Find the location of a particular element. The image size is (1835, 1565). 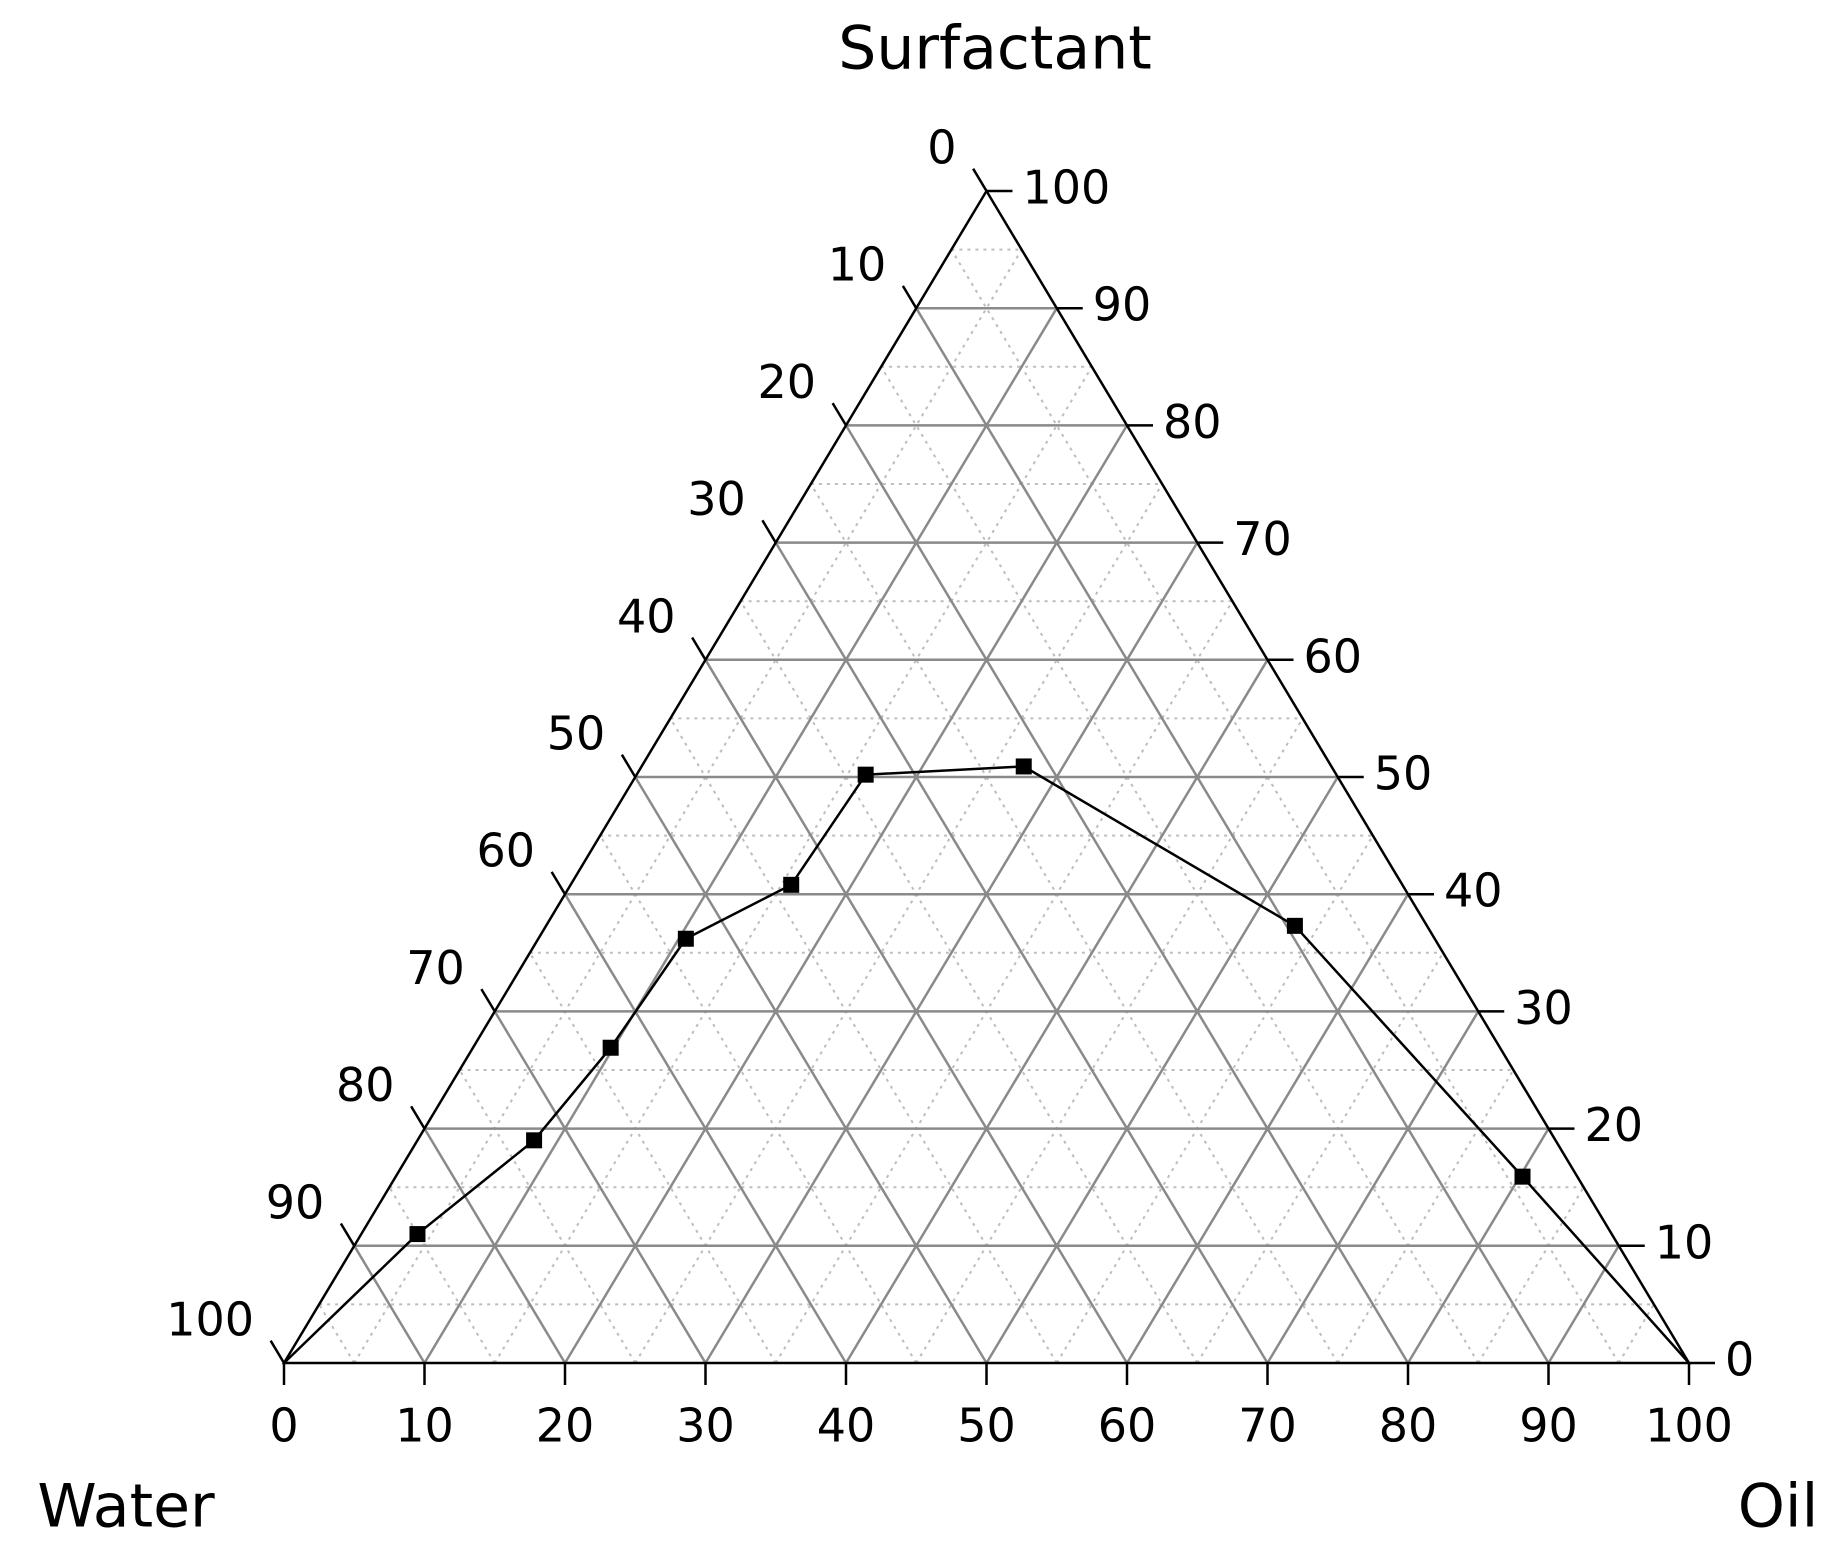

left-tick-label: 90 is located at coordinates (295, 1202).